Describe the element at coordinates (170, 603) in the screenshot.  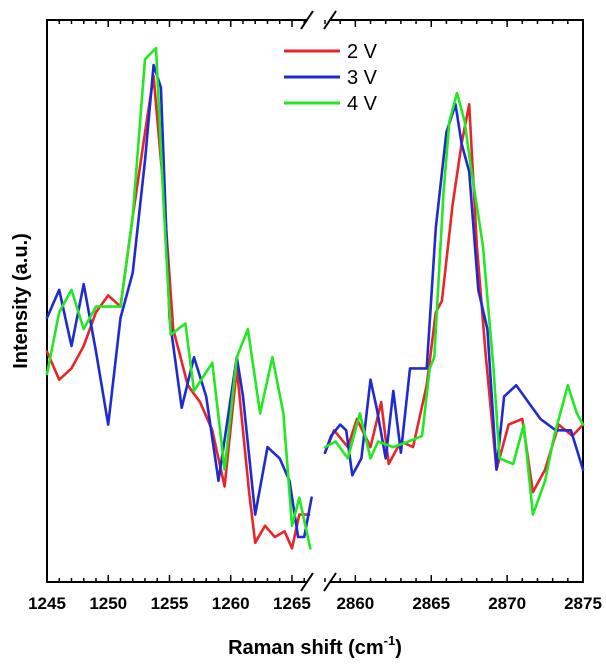
I see `x-tick-label-1255: 1255` at that location.